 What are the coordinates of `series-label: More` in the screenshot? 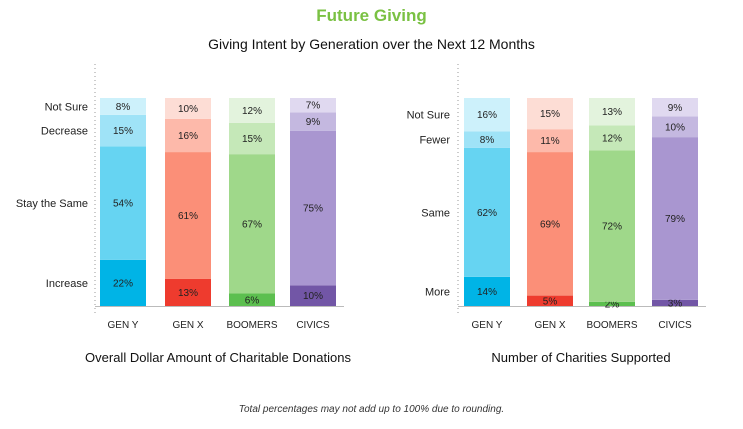 It's located at (437, 292).